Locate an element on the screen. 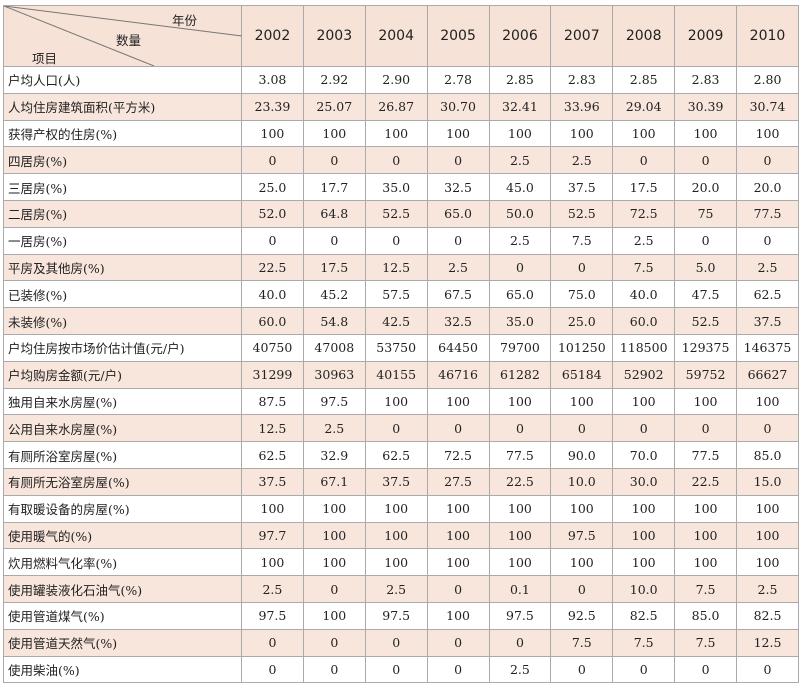  cell-value: 129375 is located at coordinates (705, 347).